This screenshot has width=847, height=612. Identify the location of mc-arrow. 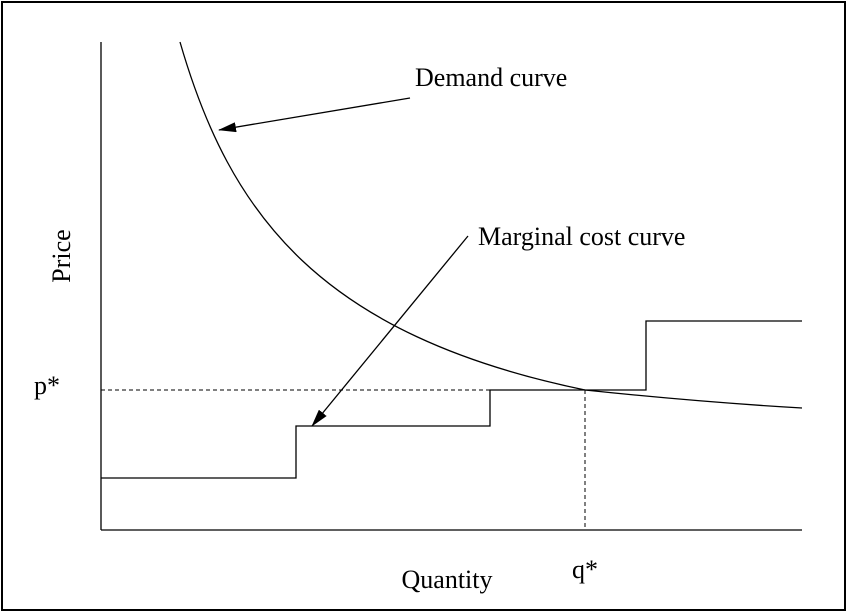
(390, 331).